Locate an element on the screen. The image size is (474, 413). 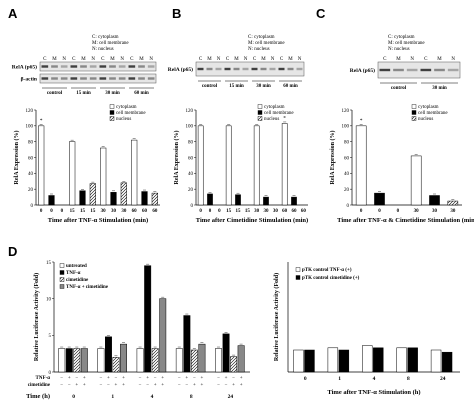
group-label: 30 min is located at coordinates (263, 86).